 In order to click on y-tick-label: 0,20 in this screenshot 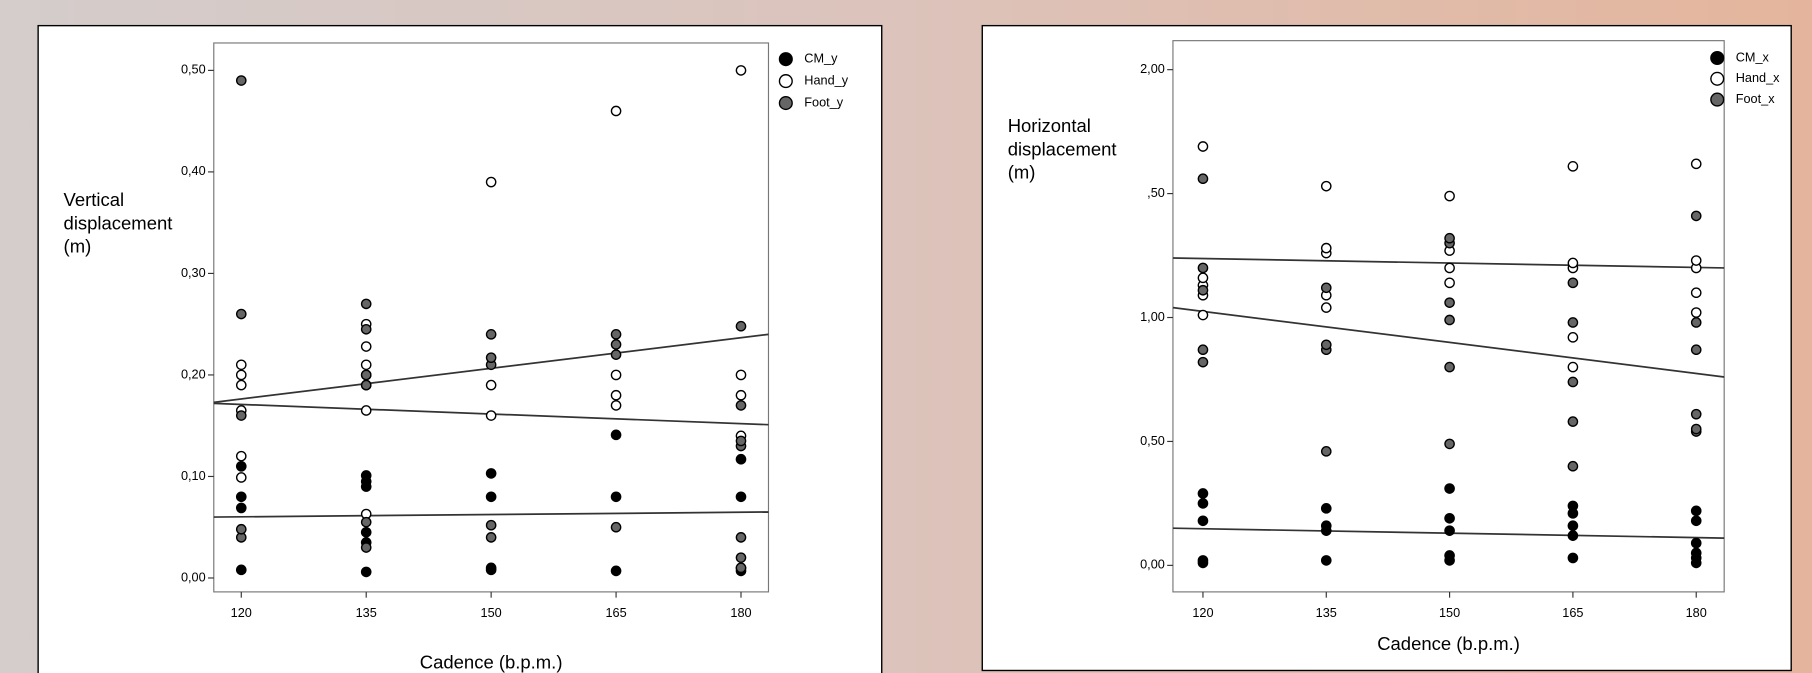, I will do `click(193, 373)`.